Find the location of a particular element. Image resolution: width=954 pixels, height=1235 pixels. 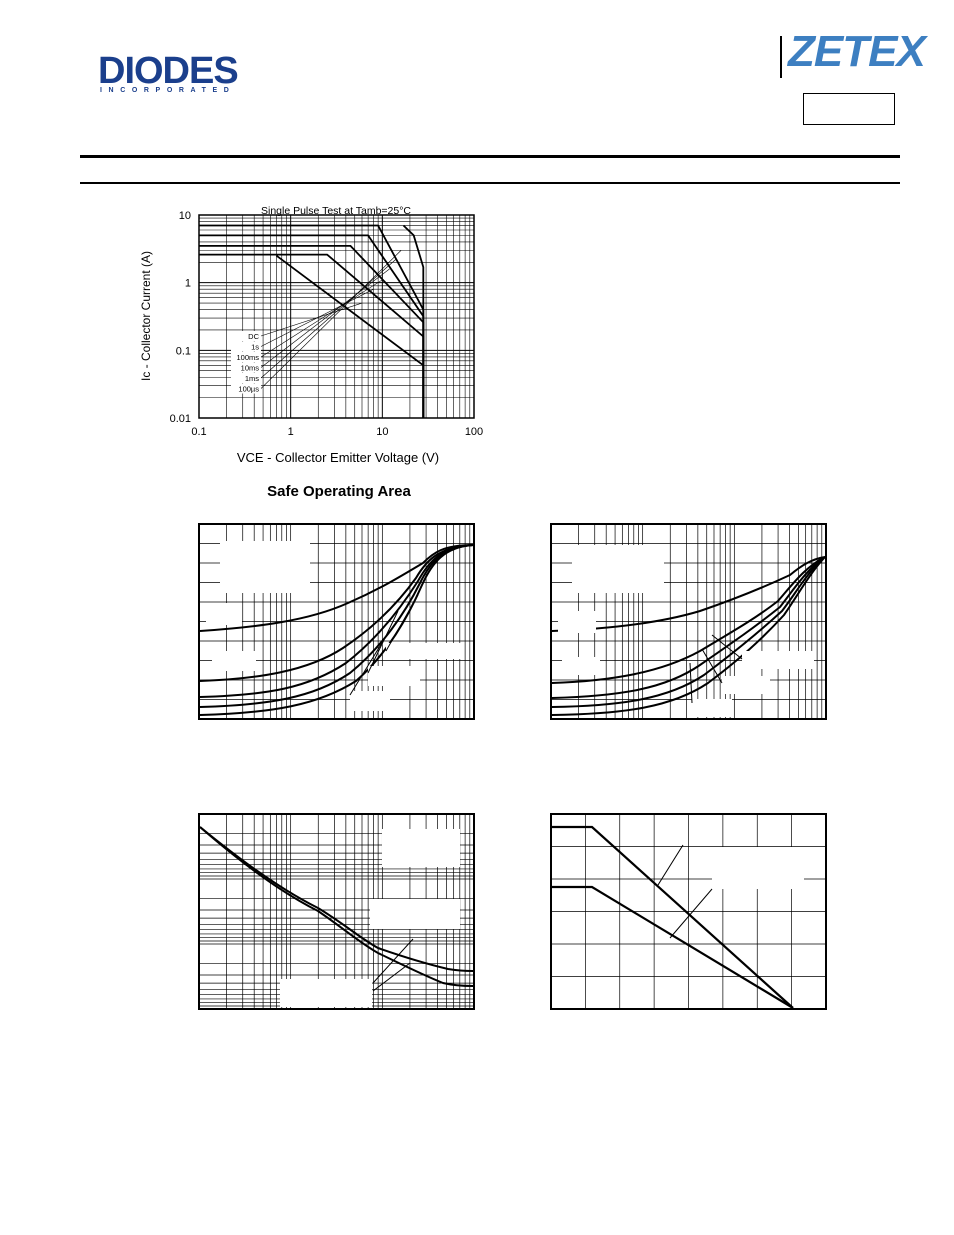

zetex-divider is located at coordinates (781, 57).